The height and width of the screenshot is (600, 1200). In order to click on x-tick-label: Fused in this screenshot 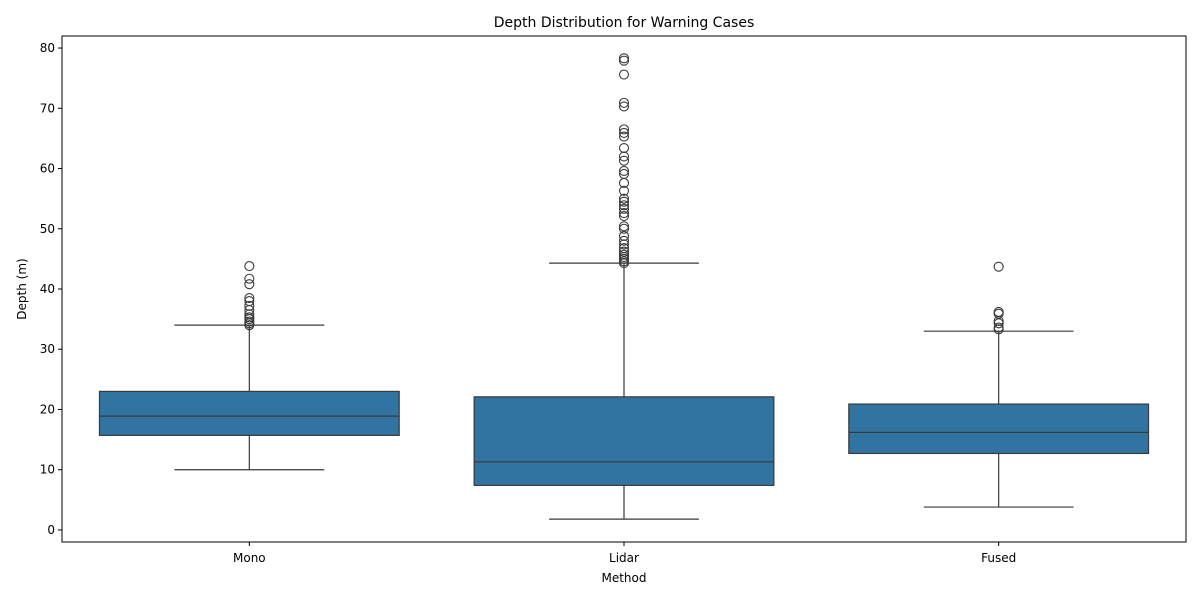, I will do `click(998, 558)`.